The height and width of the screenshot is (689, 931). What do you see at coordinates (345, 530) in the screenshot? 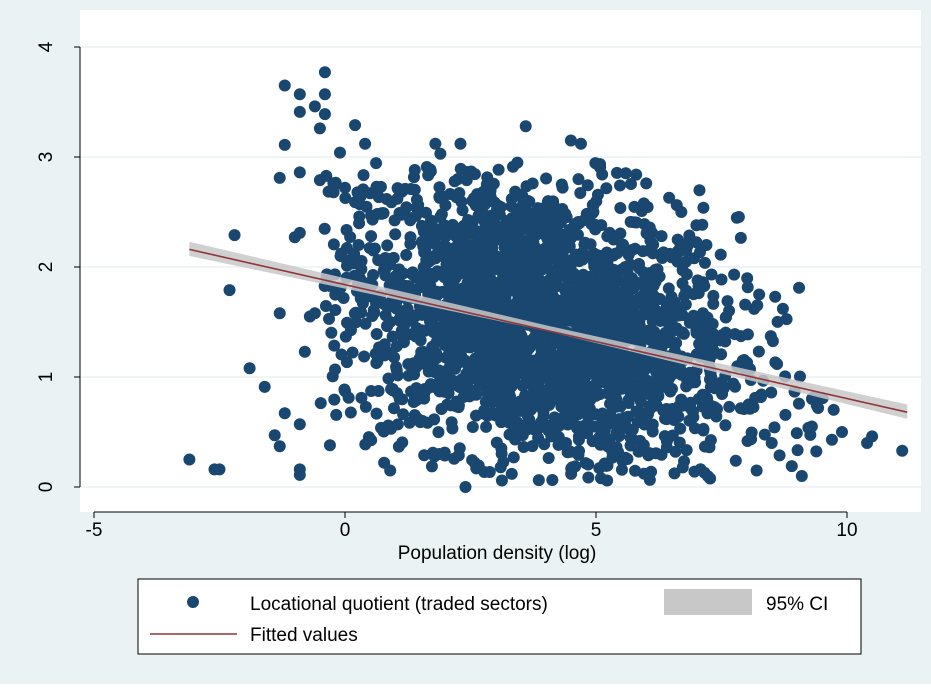
I see `x-tick-label: 0` at bounding box center [345, 530].